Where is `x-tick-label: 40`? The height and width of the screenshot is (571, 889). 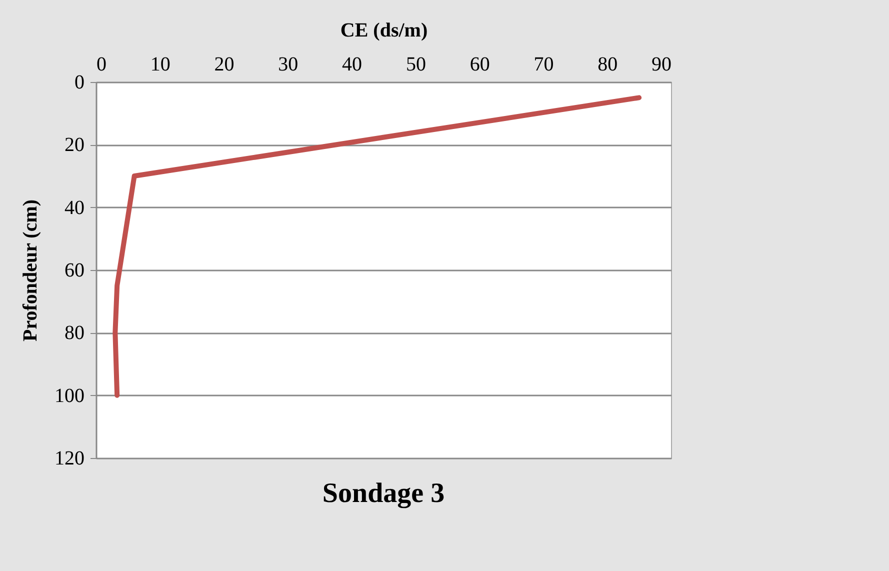 x-tick-label: 40 is located at coordinates (352, 65).